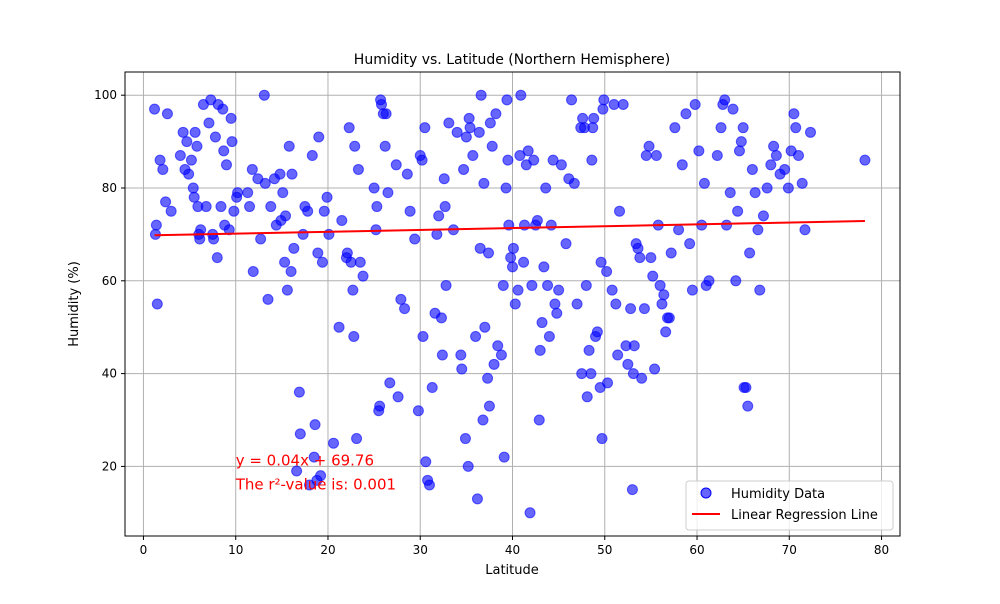 The width and height of the screenshot is (1000, 604). What do you see at coordinates (789, 505) in the screenshot?
I see `legend-frame` at bounding box center [789, 505].